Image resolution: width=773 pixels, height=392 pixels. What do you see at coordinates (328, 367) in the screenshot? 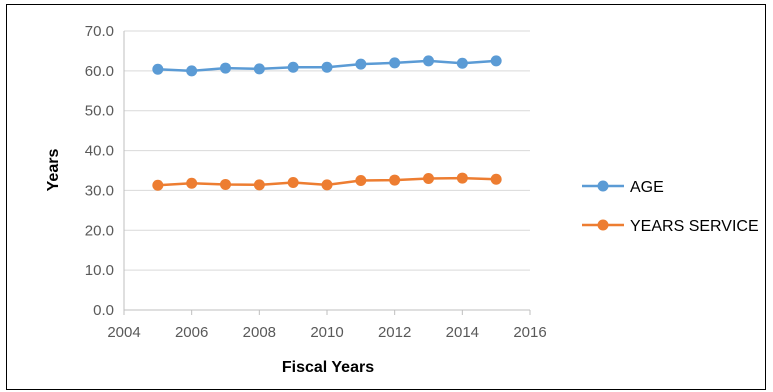
I see `x-axis-title: Fiscal Years` at bounding box center [328, 367].